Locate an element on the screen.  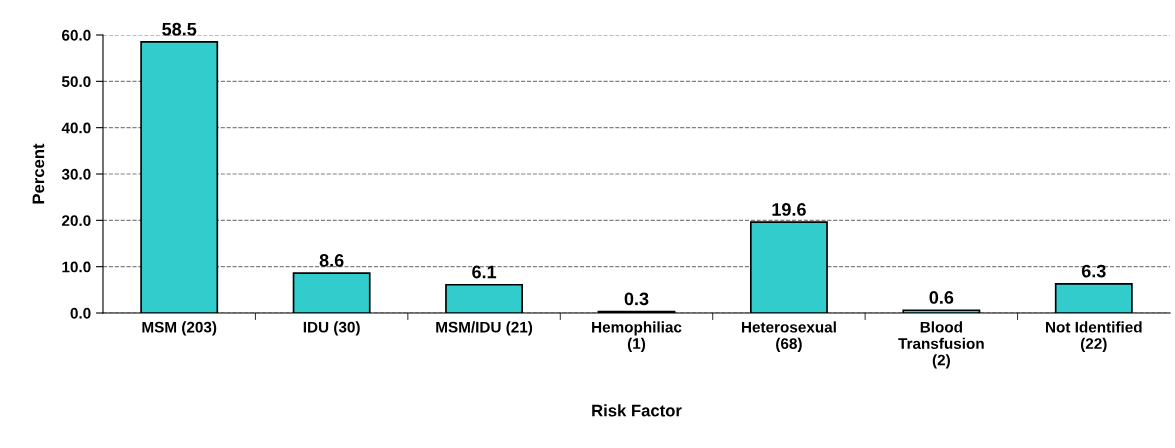
y-tick-label: 60.0 is located at coordinates (76, 35).